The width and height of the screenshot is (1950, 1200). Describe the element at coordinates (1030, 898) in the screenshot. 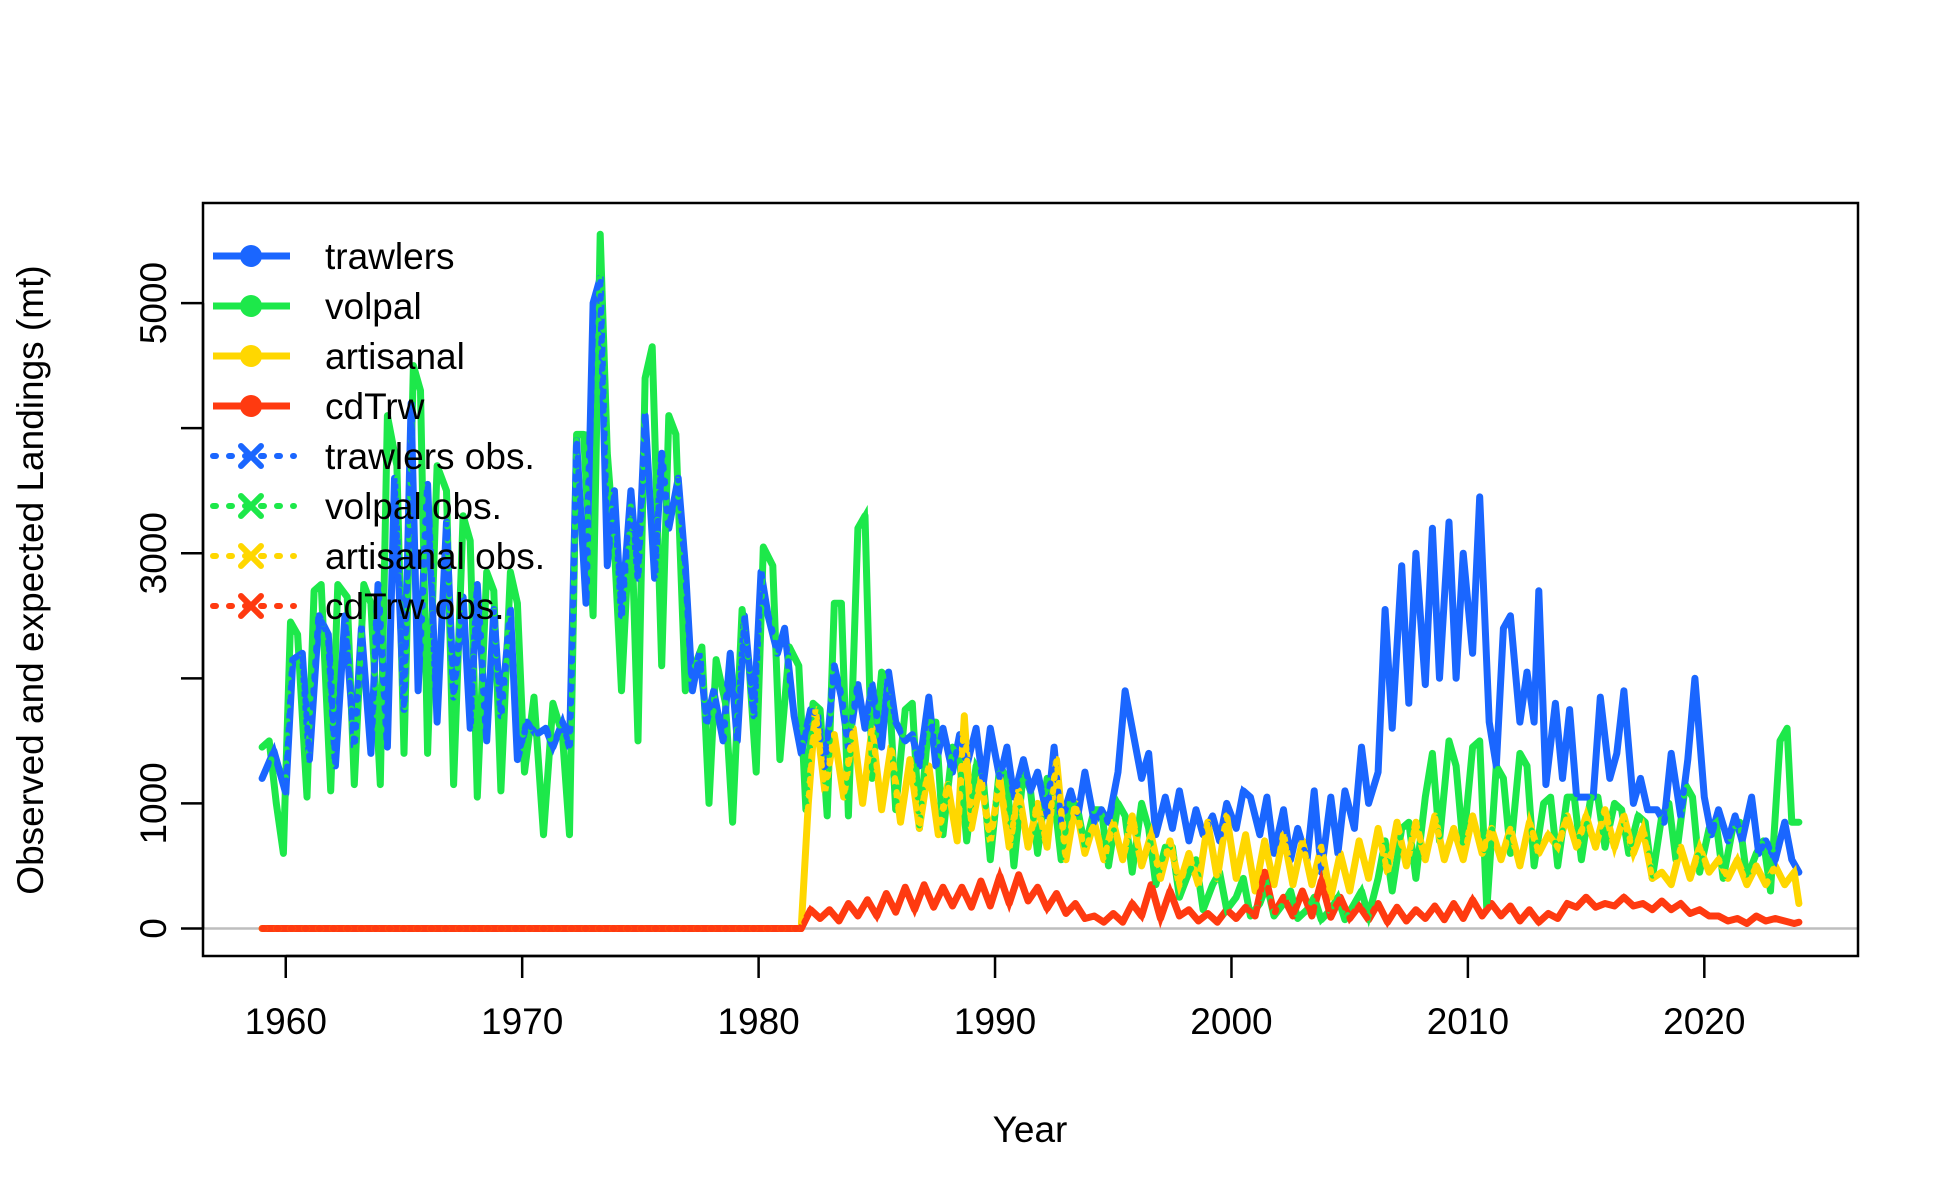

I see `cdTrw-obs-line` at that location.